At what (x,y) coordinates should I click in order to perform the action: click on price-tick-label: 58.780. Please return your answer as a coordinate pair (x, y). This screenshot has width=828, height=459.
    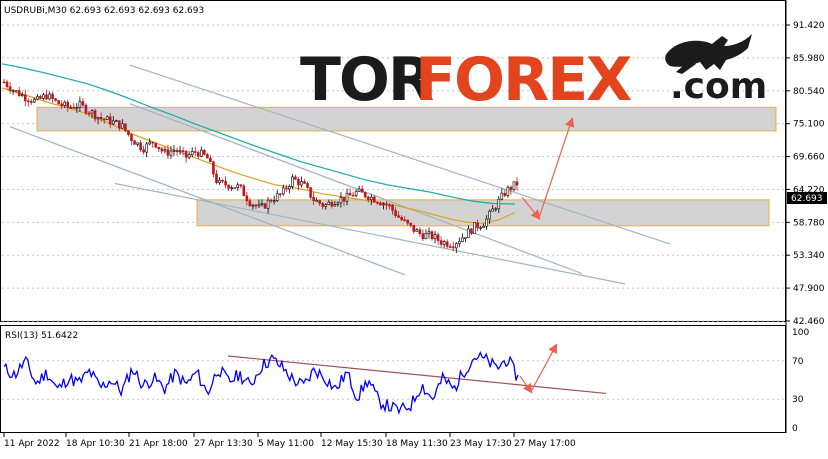
    Looking at the image, I should click on (809, 223).